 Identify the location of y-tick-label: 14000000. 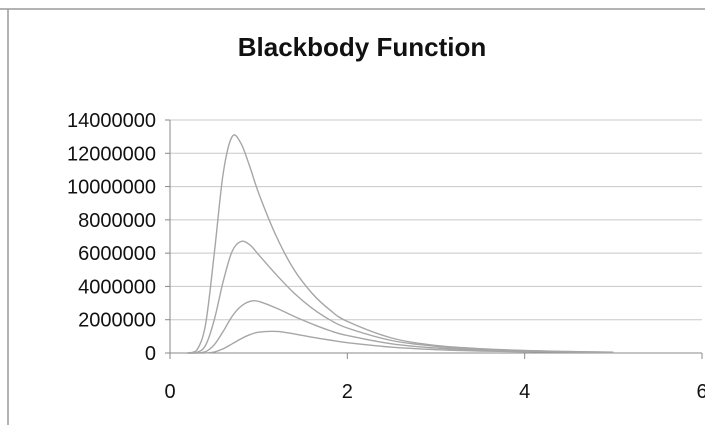
(111, 121).